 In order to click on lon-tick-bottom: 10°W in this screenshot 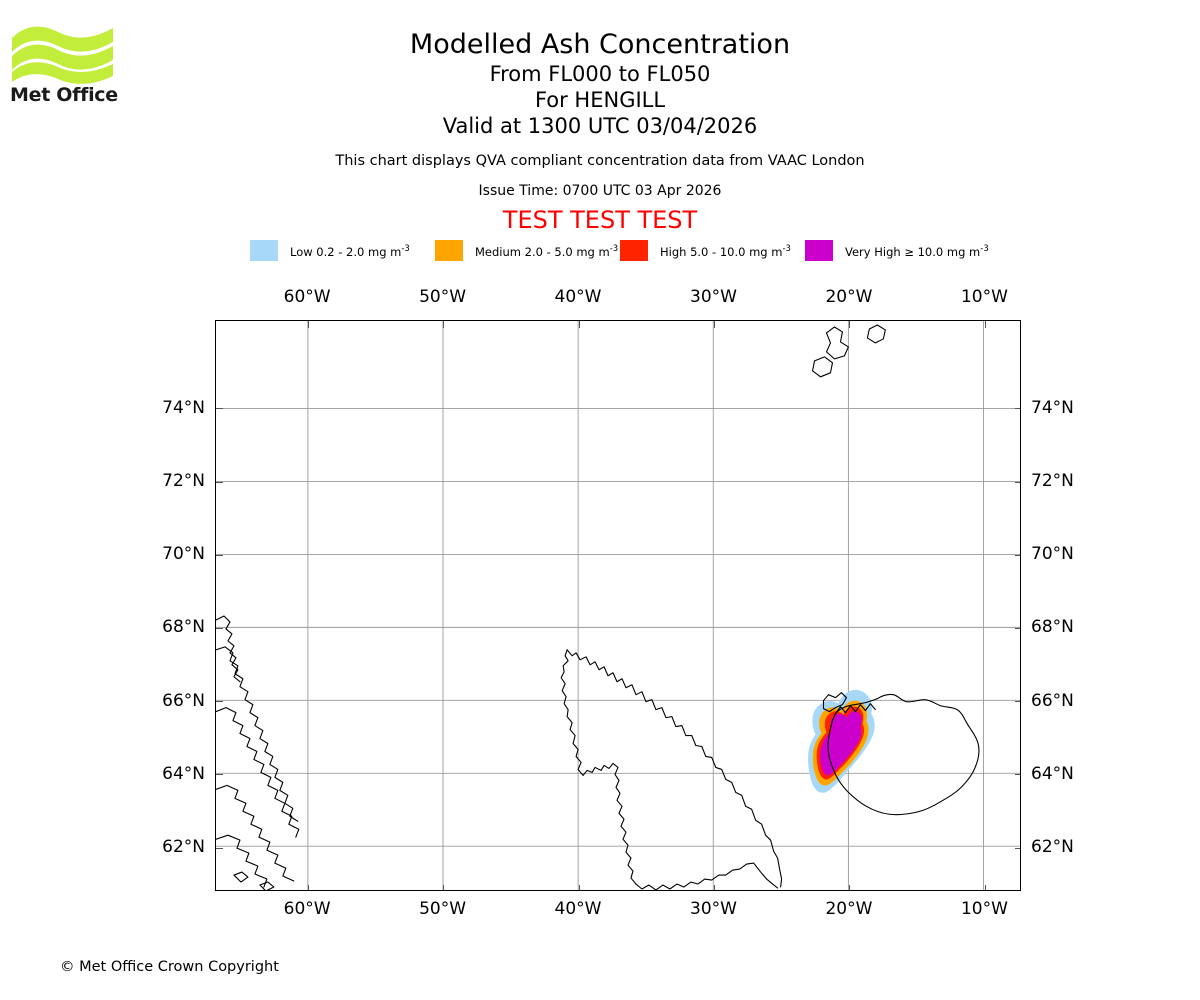, I will do `click(984, 909)`.